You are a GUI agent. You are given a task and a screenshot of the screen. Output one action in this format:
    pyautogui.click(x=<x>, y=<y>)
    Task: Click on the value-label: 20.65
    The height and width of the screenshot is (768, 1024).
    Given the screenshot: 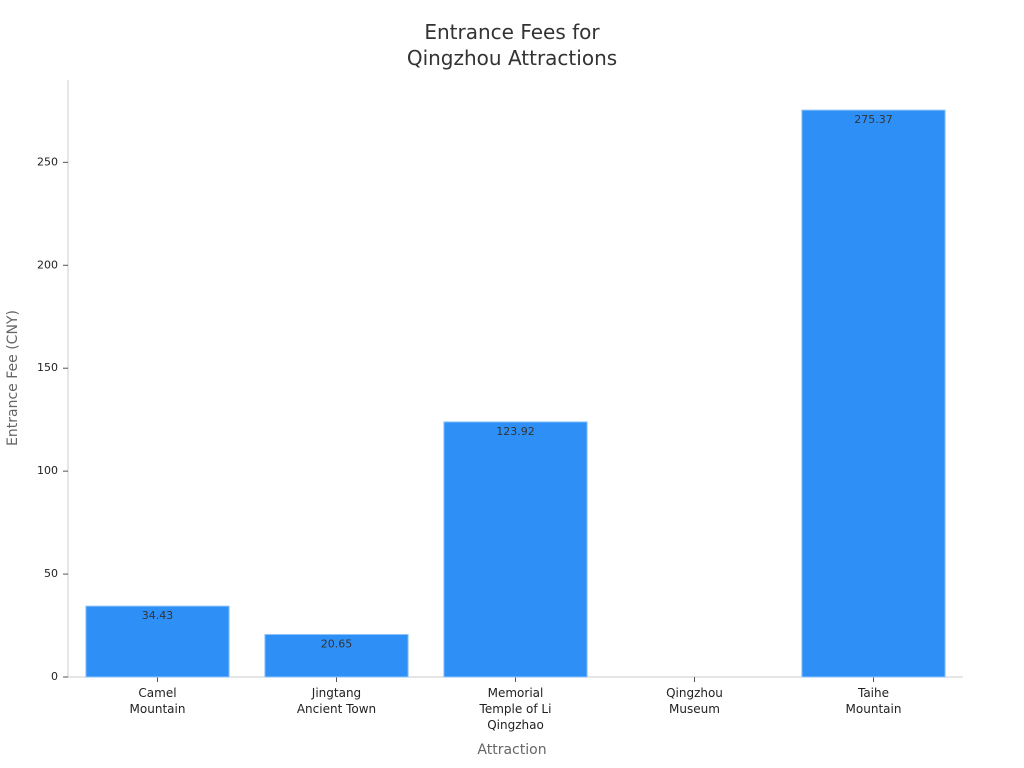 What is the action you would take?
    pyautogui.click(x=337, y=643)
    